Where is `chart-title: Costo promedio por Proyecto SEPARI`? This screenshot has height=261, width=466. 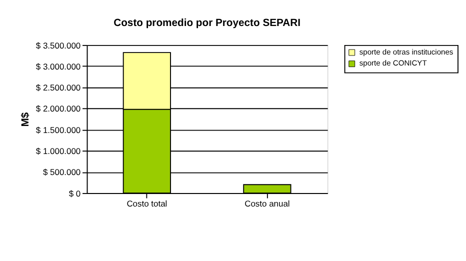 chart-title: Costo promedio por Proyecto SEPARI is located at coordinates (207, 24).